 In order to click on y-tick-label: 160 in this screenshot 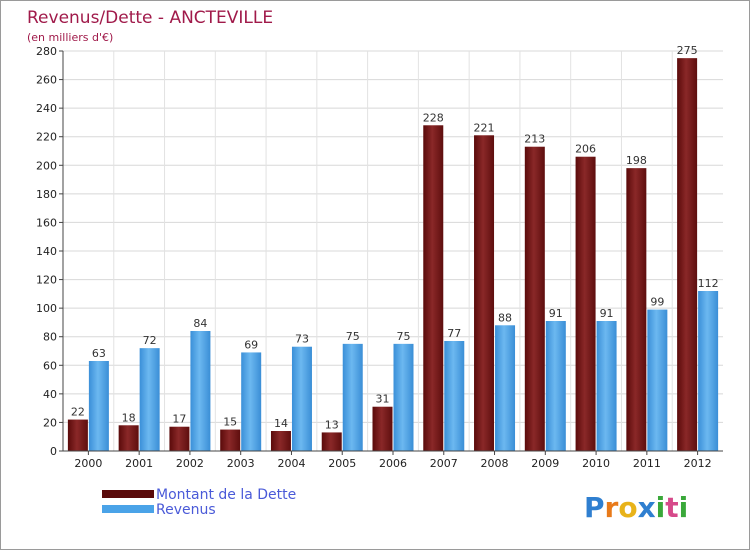, I will do `click(46, 222)`.